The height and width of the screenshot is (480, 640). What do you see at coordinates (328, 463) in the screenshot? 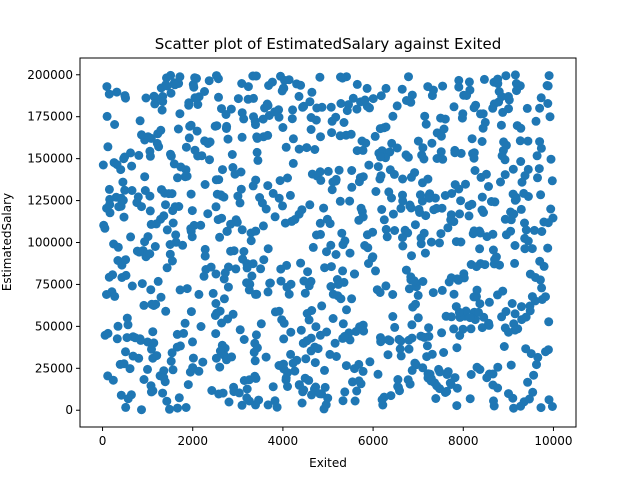
I see `x-axis-label: Exited` at bounding box center [328, 463].